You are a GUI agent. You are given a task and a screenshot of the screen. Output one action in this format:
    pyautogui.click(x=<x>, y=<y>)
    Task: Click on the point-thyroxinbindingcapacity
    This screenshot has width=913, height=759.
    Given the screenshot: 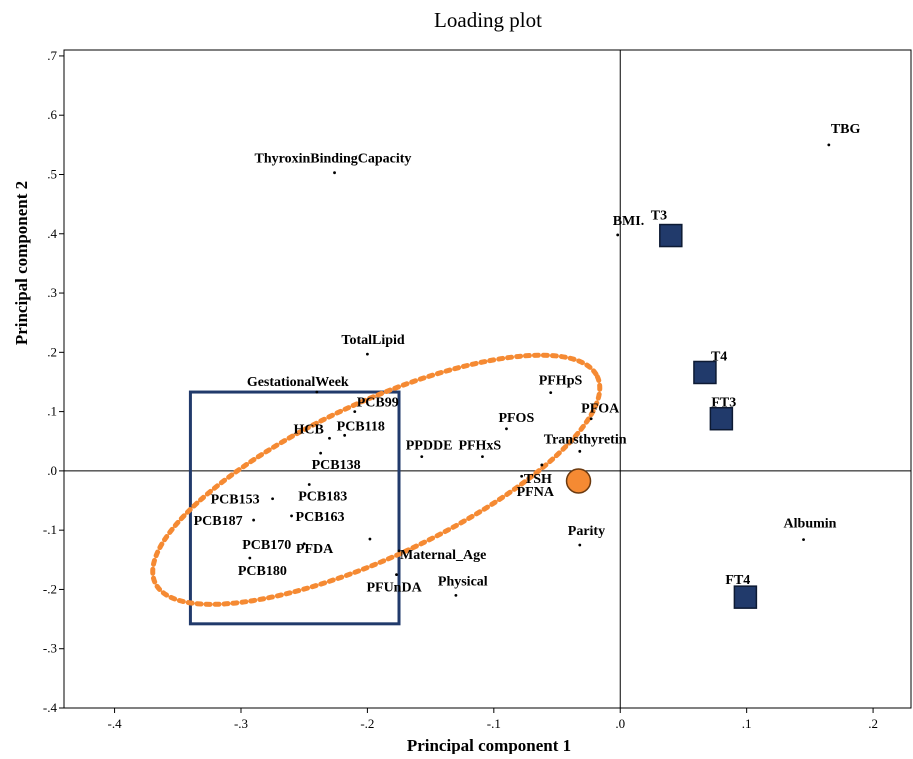 What is the action you would take?
    pyautogui.click(x=334, y=173)
    